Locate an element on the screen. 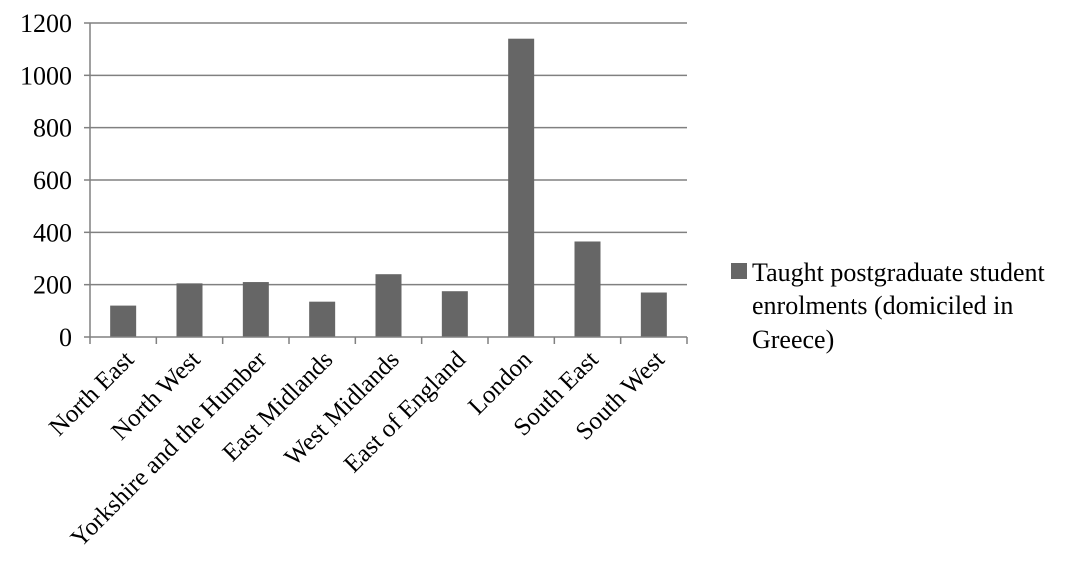  y-tick-label: 400 is located at coordinates (52, 232).